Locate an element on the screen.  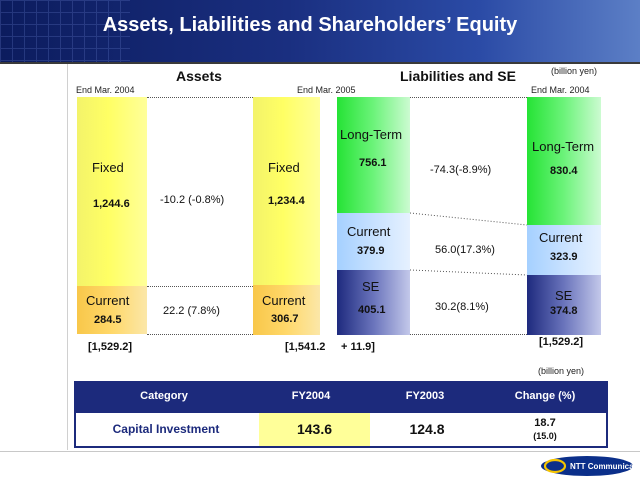
assets-heading: Assets is located at coordinates (199, 76).